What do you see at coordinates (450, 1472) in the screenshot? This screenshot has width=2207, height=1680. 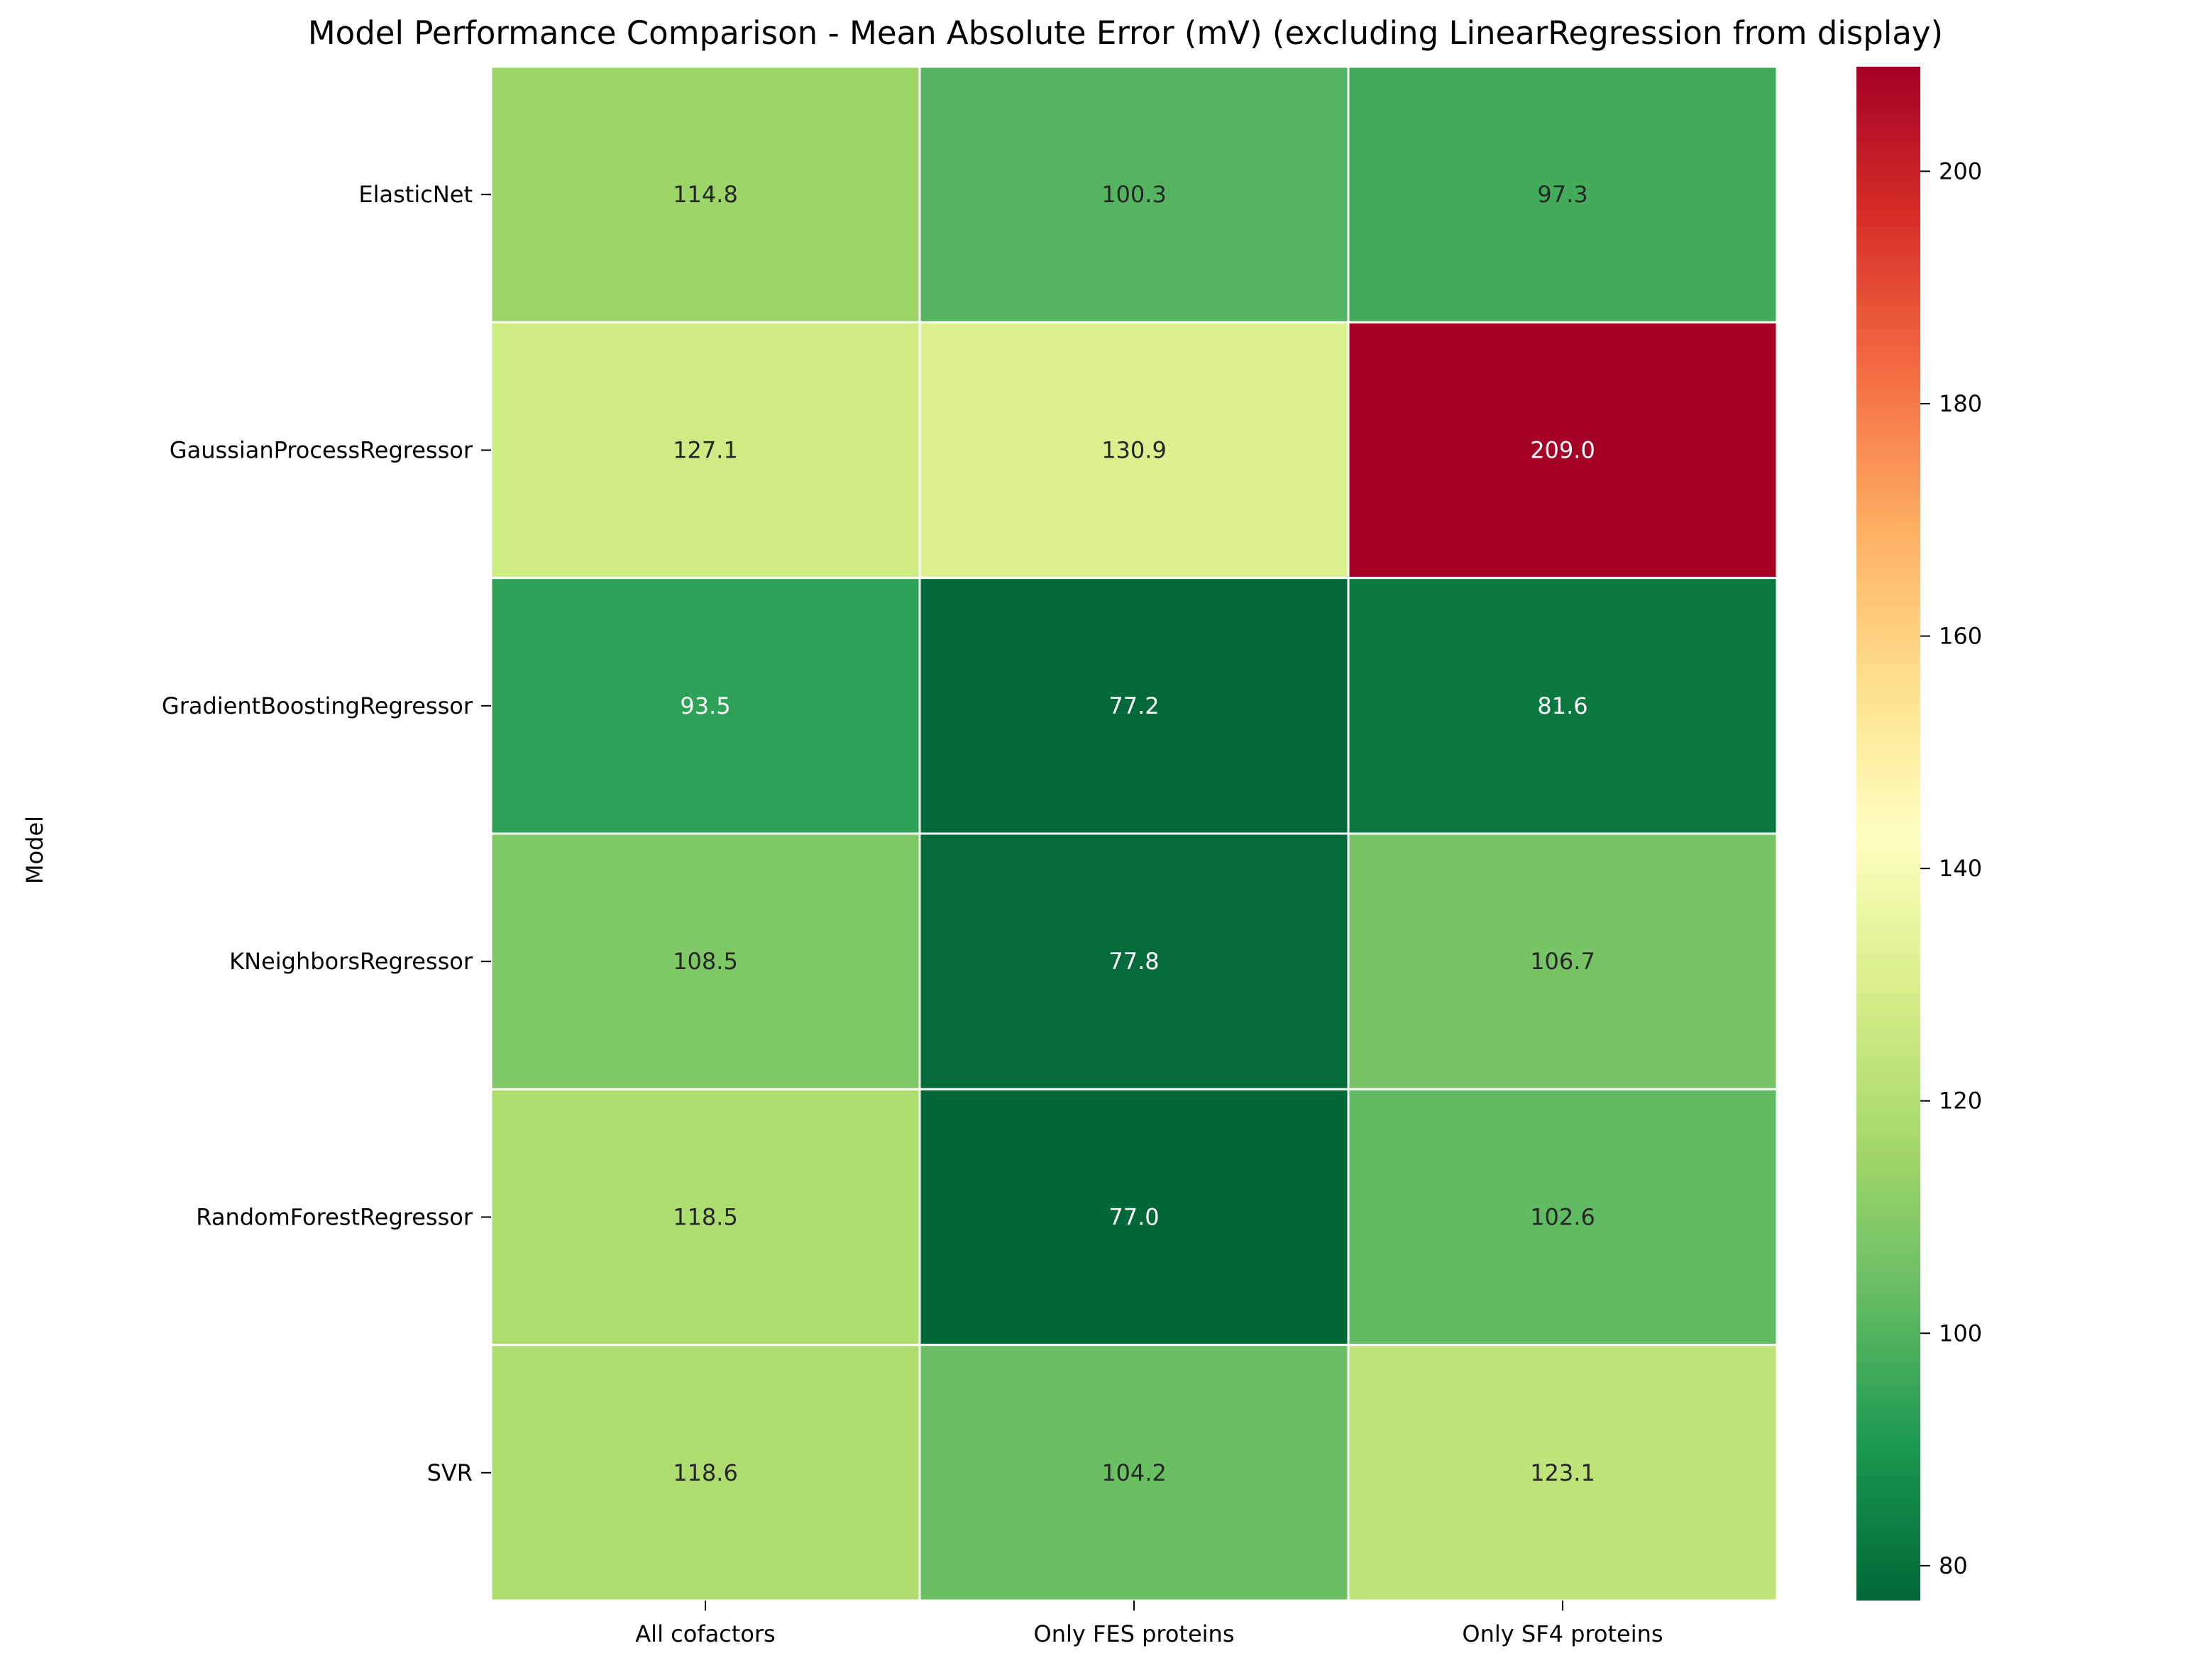 I see `y-tick-label: SVR` at bounding box center [450, 1472].